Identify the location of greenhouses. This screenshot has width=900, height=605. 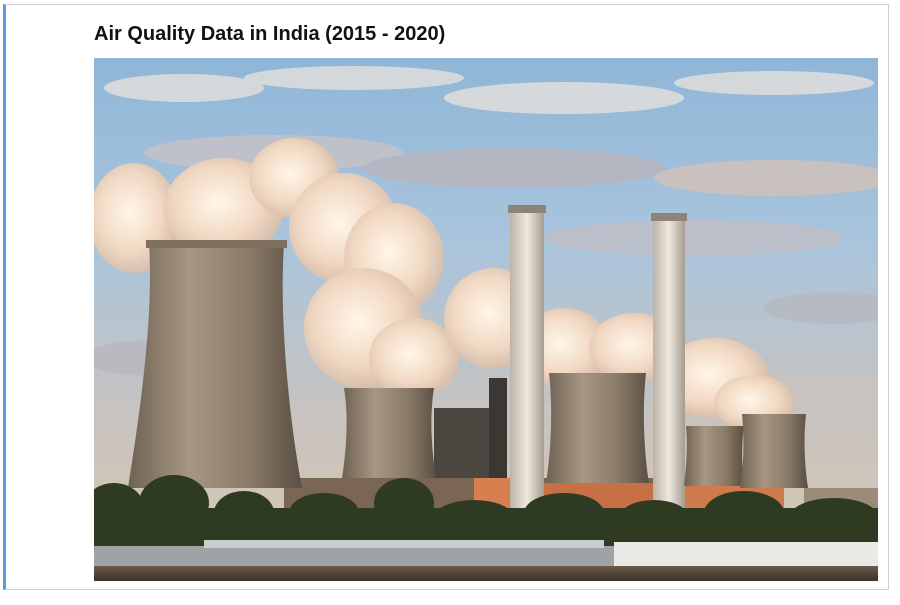
(354, 557).